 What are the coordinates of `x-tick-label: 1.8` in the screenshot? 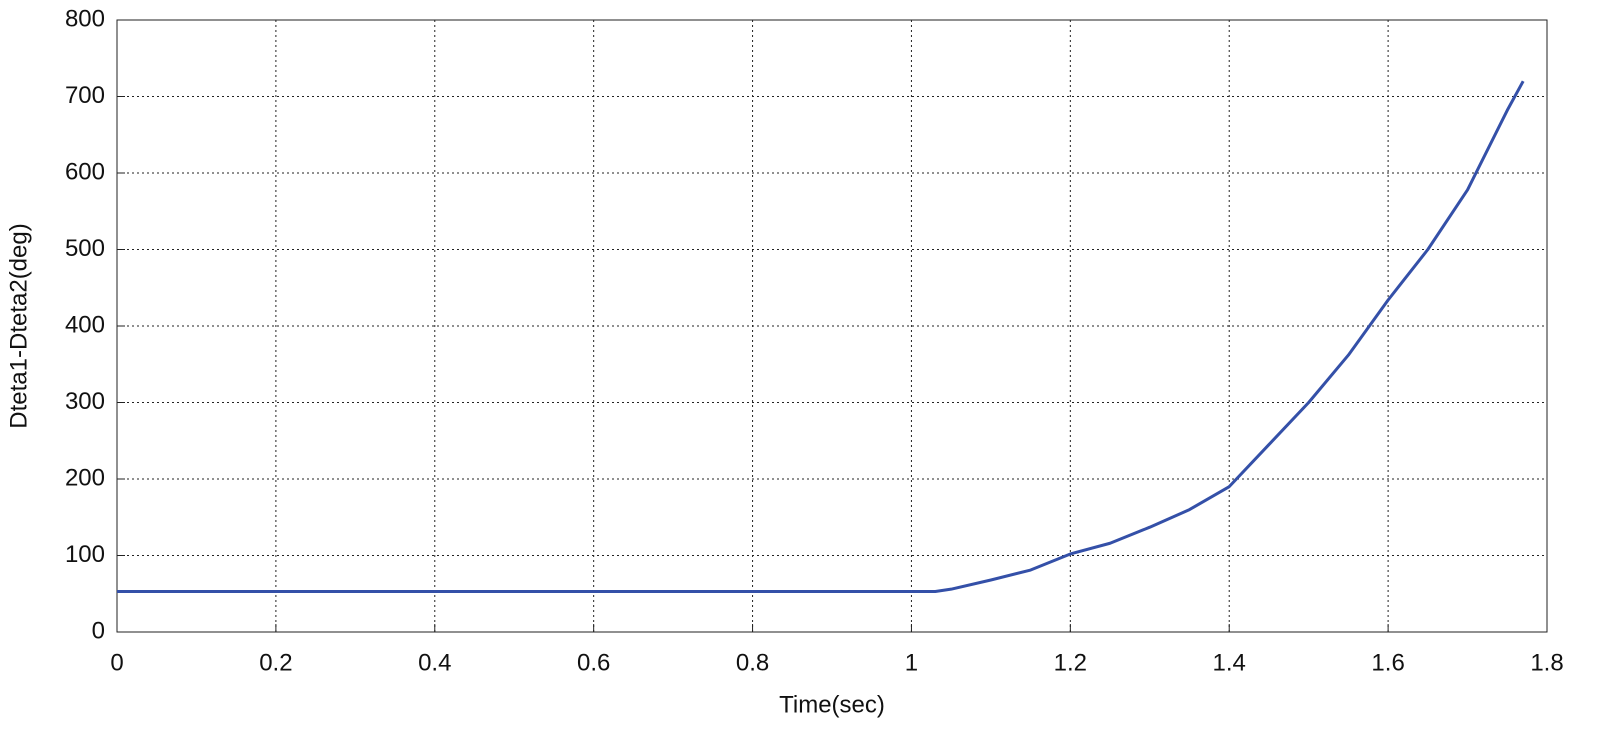 It's located at (1546, 662).